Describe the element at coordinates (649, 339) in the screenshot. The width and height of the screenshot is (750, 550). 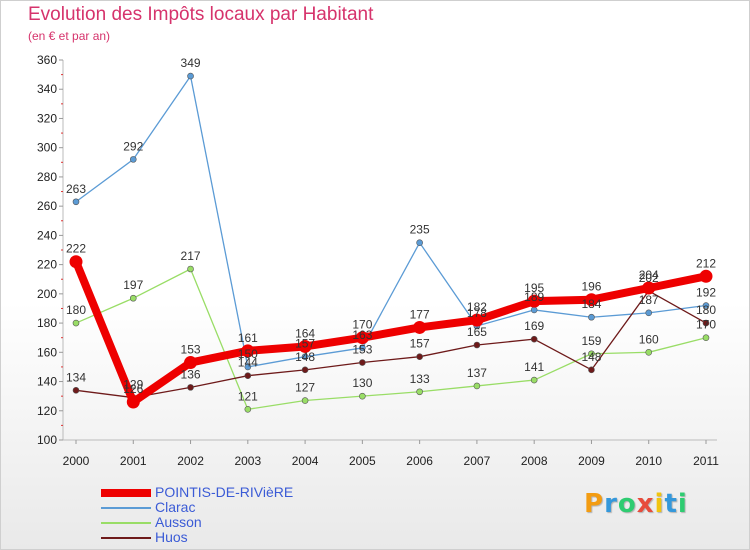
I see `data-label: 160` at that location.